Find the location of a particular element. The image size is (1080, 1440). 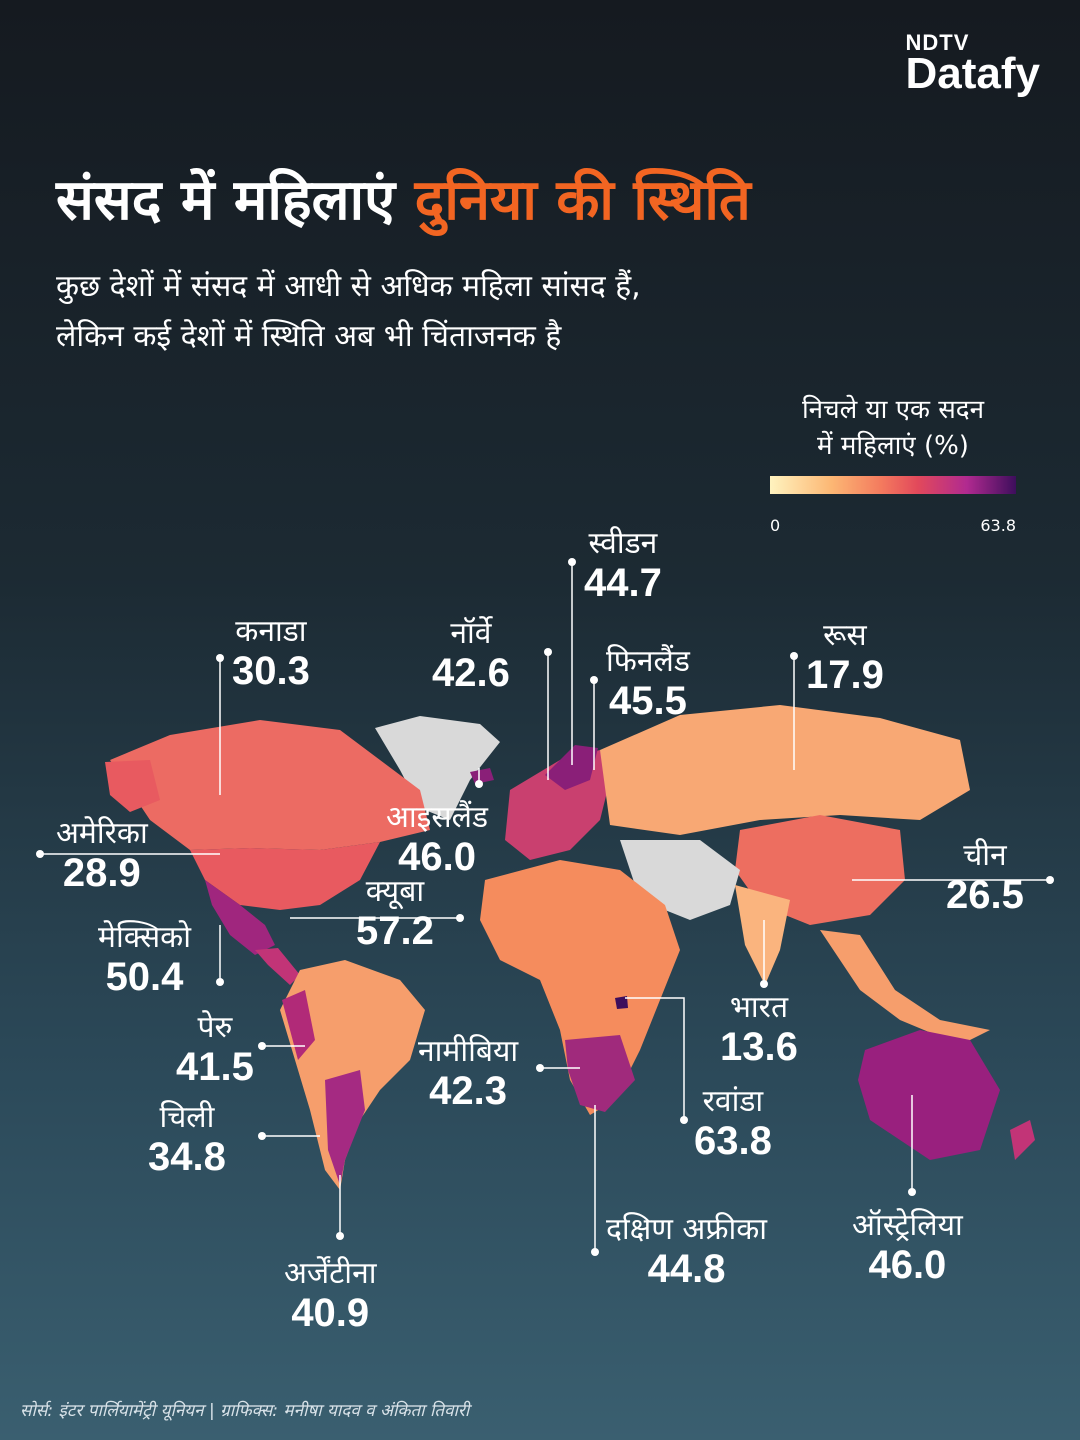

label-russia: रूस 17.9 is located at coordinates (845, 657).